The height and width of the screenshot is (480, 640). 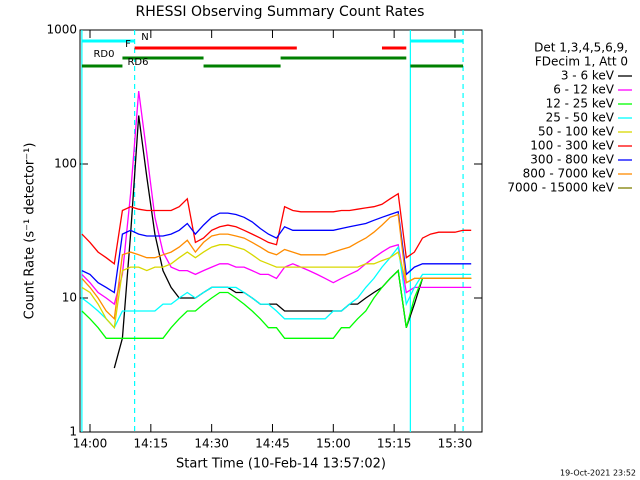 I want to click on x-tick-label: 14:30, so click(x=211, y=444).